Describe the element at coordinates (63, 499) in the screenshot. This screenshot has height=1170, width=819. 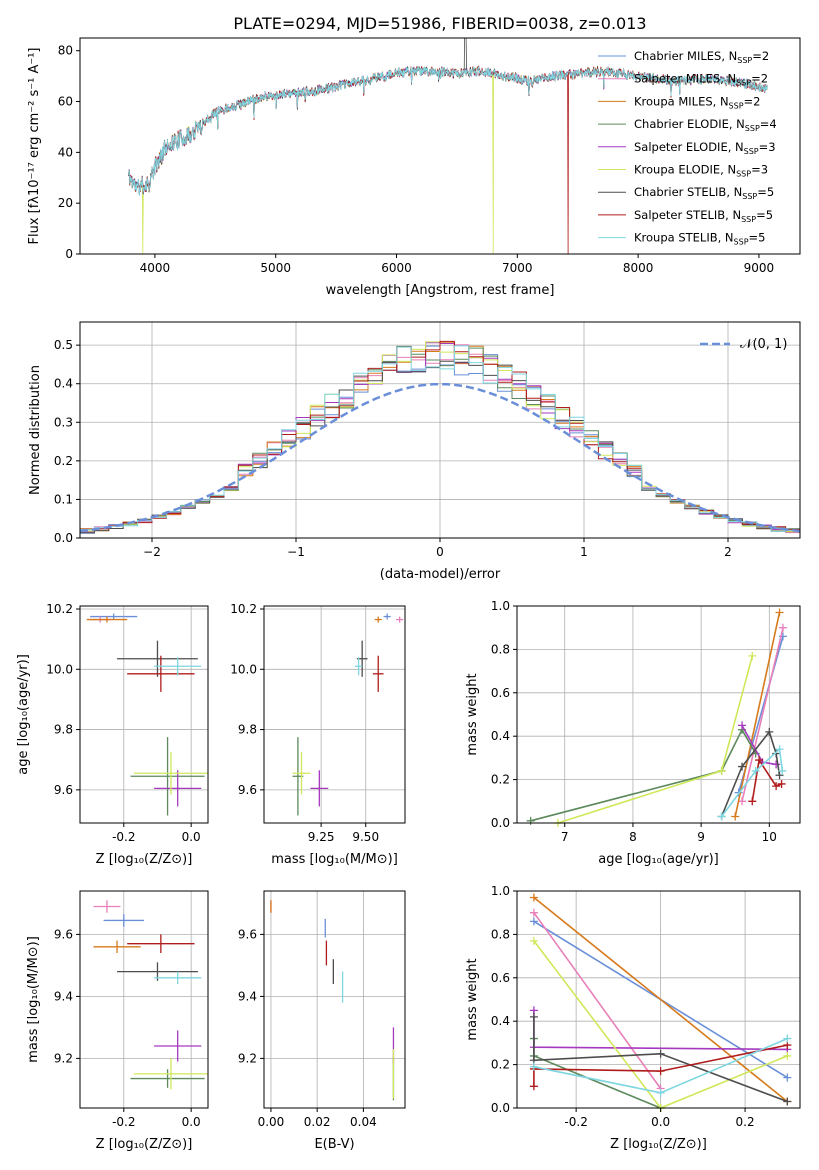
I see `y-tick-label: 0.1` at that location.